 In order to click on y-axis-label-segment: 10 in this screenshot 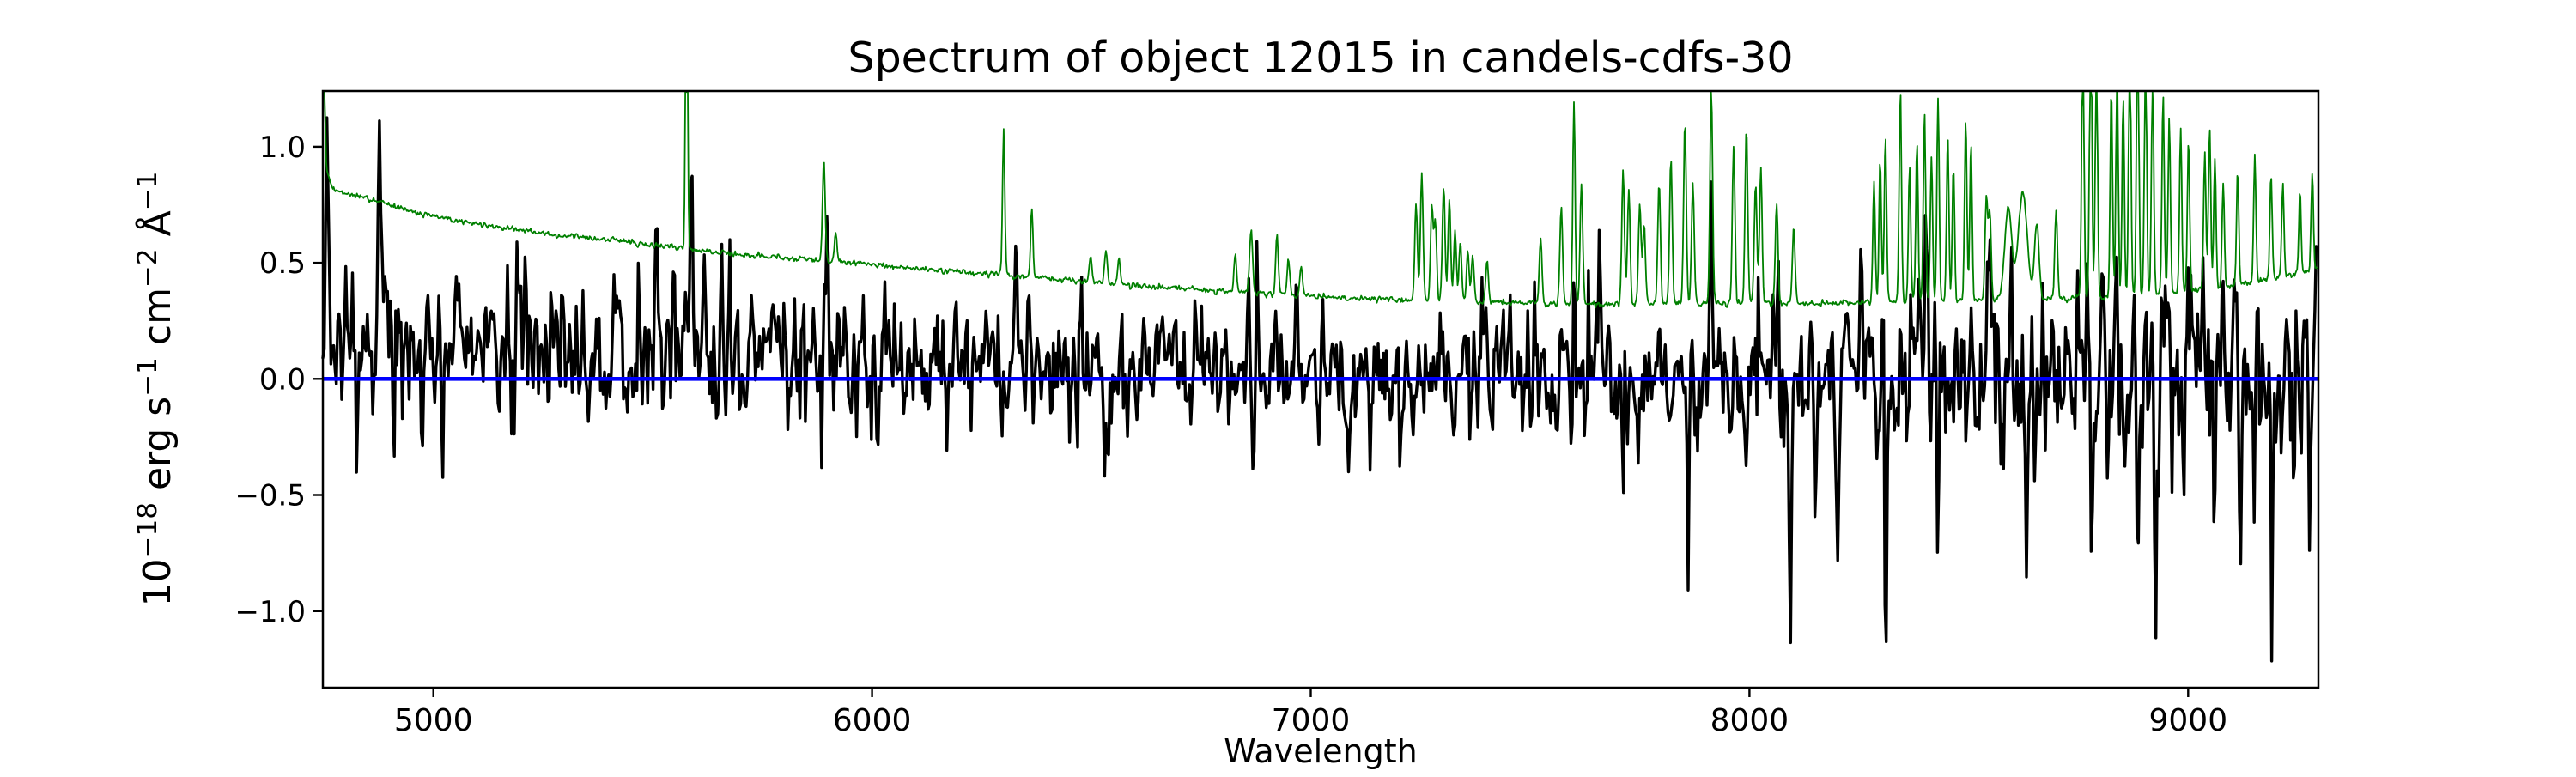, I will do `click(158, 582)`.